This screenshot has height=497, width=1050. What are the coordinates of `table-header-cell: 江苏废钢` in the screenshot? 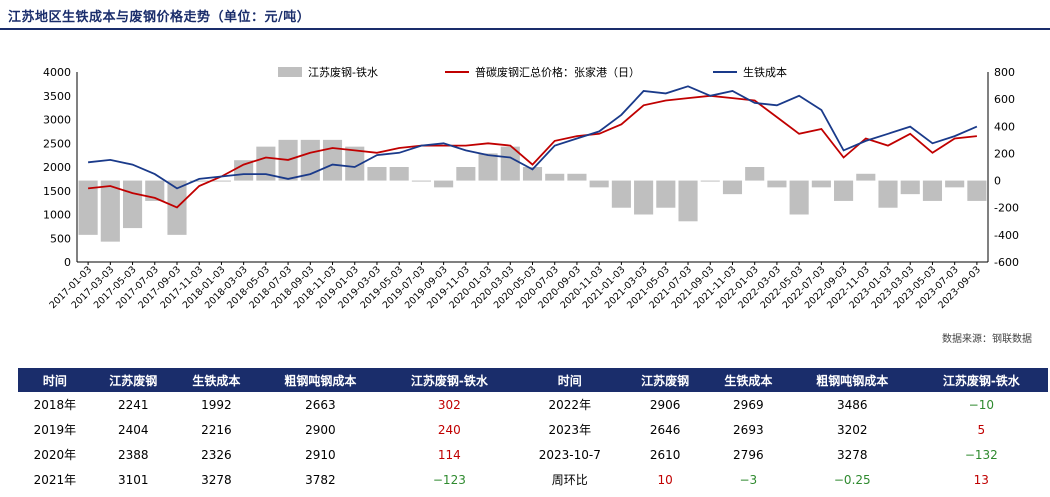 It's located at (665, 380).